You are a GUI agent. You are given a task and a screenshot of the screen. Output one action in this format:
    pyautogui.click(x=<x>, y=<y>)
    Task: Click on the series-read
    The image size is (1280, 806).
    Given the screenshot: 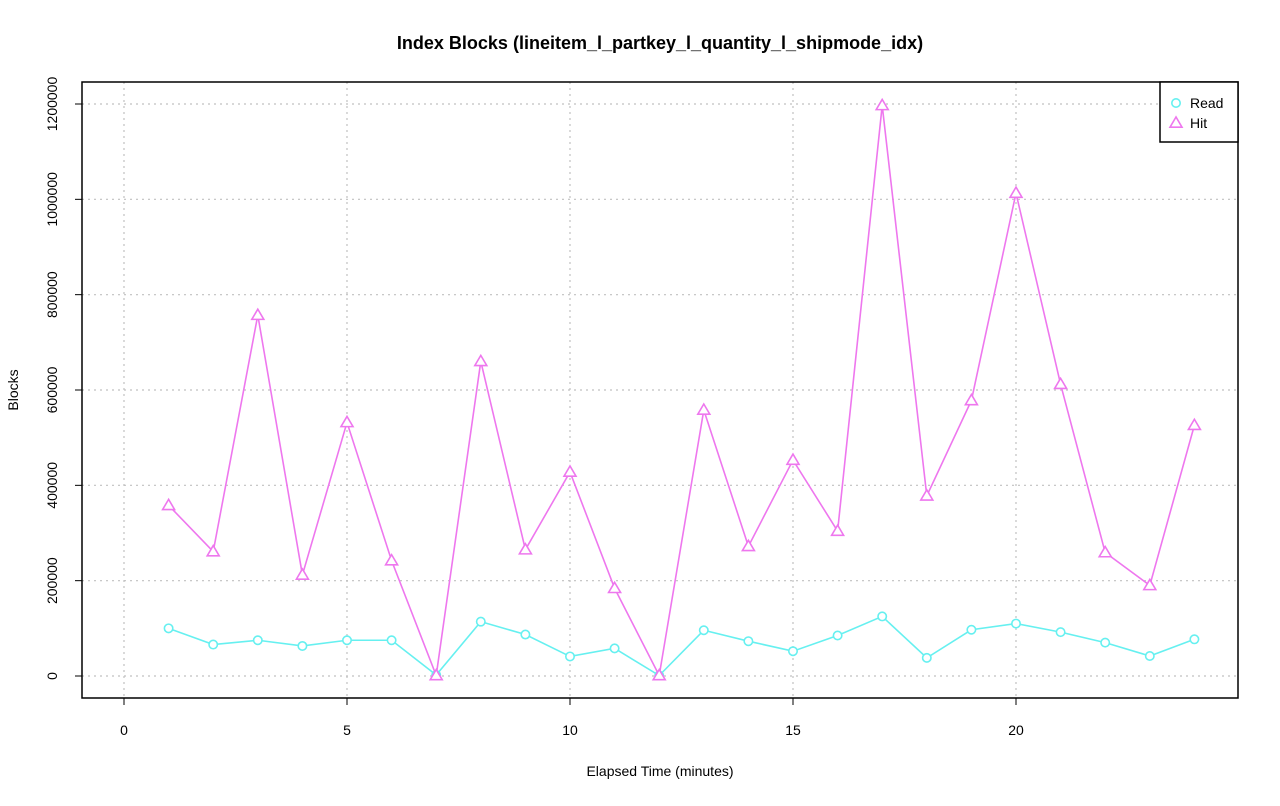 What is the action you would take?
    pyautogui.click(x=681, y=646)
    